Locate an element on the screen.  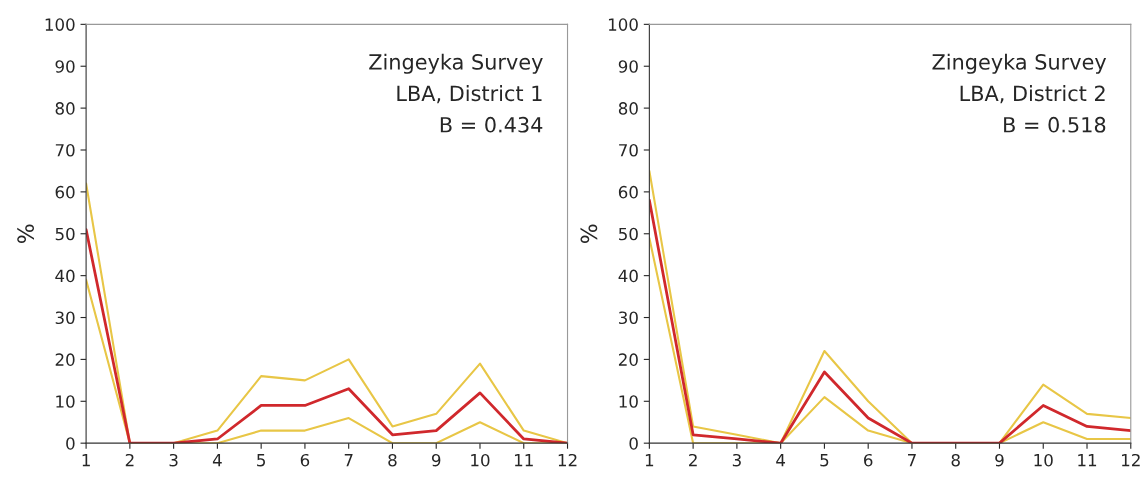
annotation: B = 0.518 is located at coordinates (1055, 124).